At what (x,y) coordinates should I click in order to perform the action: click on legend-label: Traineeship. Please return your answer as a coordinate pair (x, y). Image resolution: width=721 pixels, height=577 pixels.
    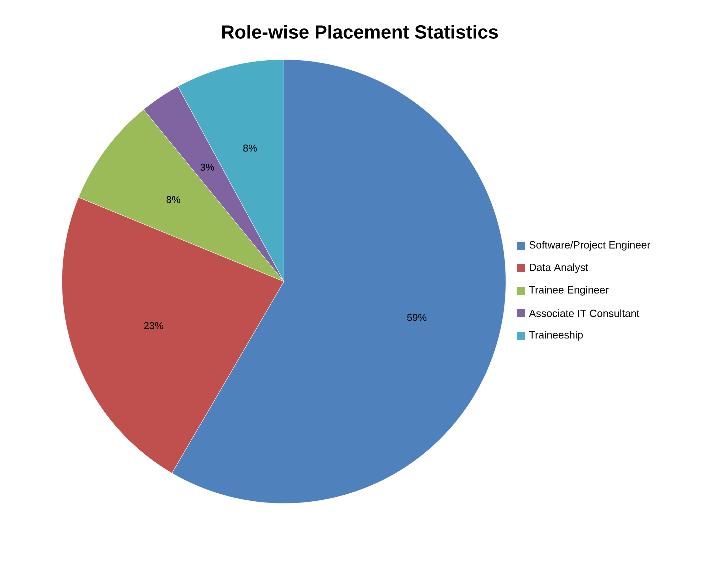
    Looking at the image, I should click on (556, 336).